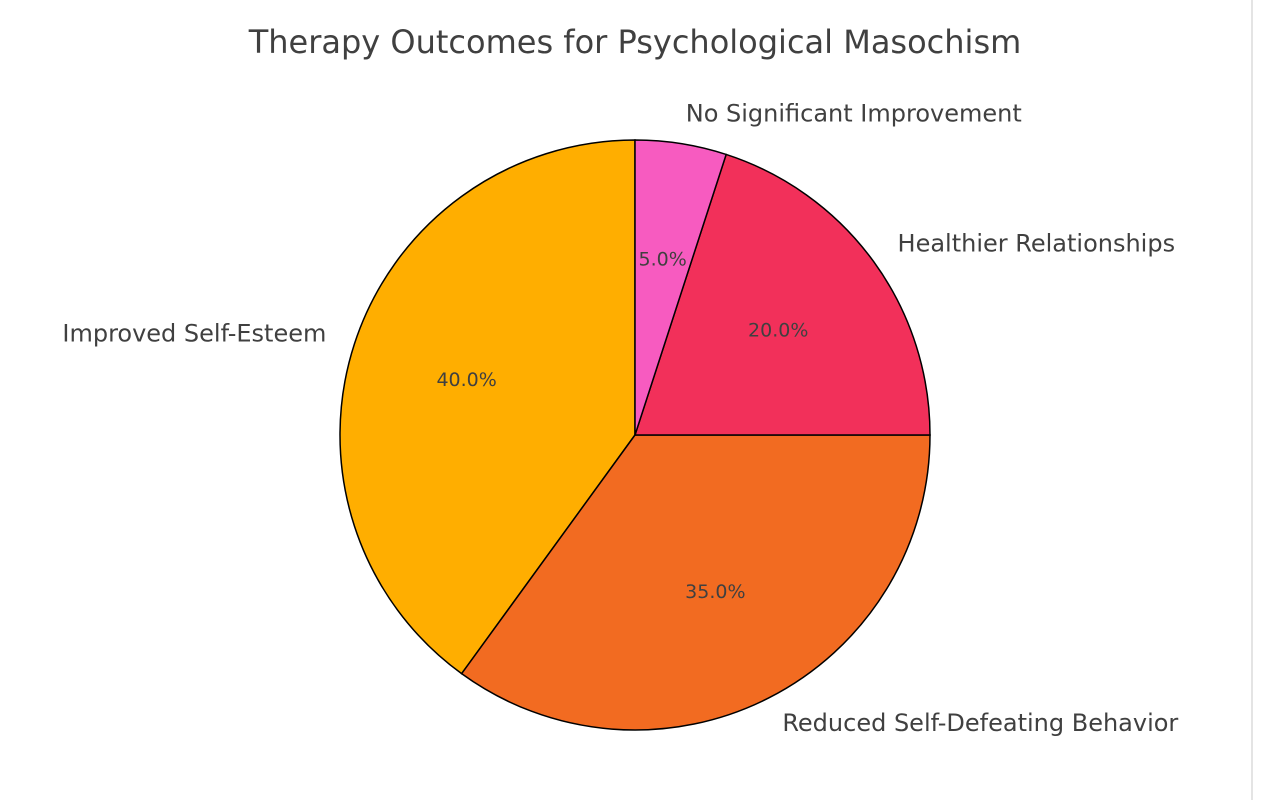 The width and height of the screenshot is (1280, 800). I want to click on slice-label: Reduced Self-Defeating Behavior, so click(980, 723).